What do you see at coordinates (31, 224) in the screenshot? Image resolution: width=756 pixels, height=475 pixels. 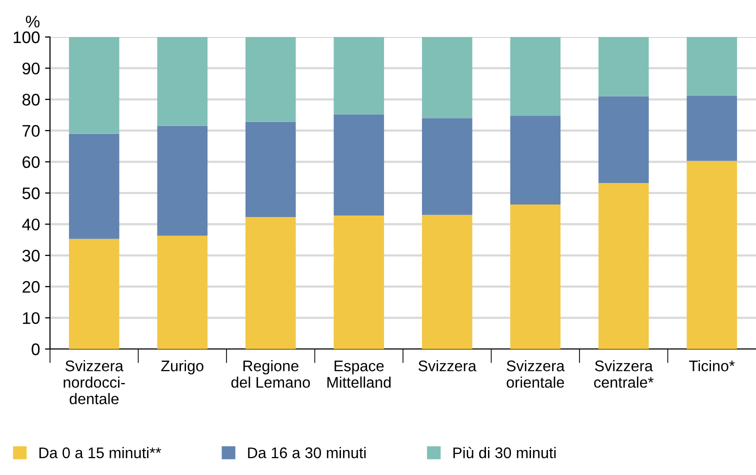 I see `y-tick-label: 40` at bounding box center [31, 224].